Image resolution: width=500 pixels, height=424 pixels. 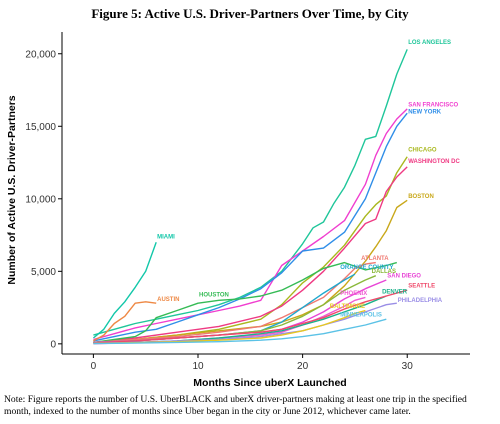 What do you see at coordinates (422, 150) in the screenshot?
I see `series-label-chicago: CHICAGO` at bounding box center [422, 150].